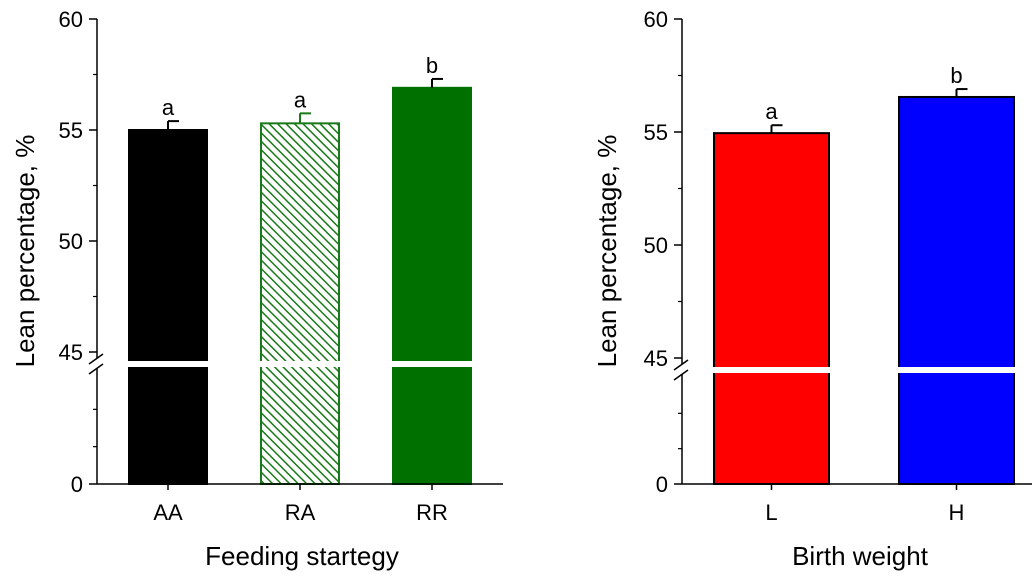 Image resolution: width=1032 pixels, height=579 pixels. Describe the element at coordinates (771, 512) in the screenshot. I see `x-tick-label: L` at that location.